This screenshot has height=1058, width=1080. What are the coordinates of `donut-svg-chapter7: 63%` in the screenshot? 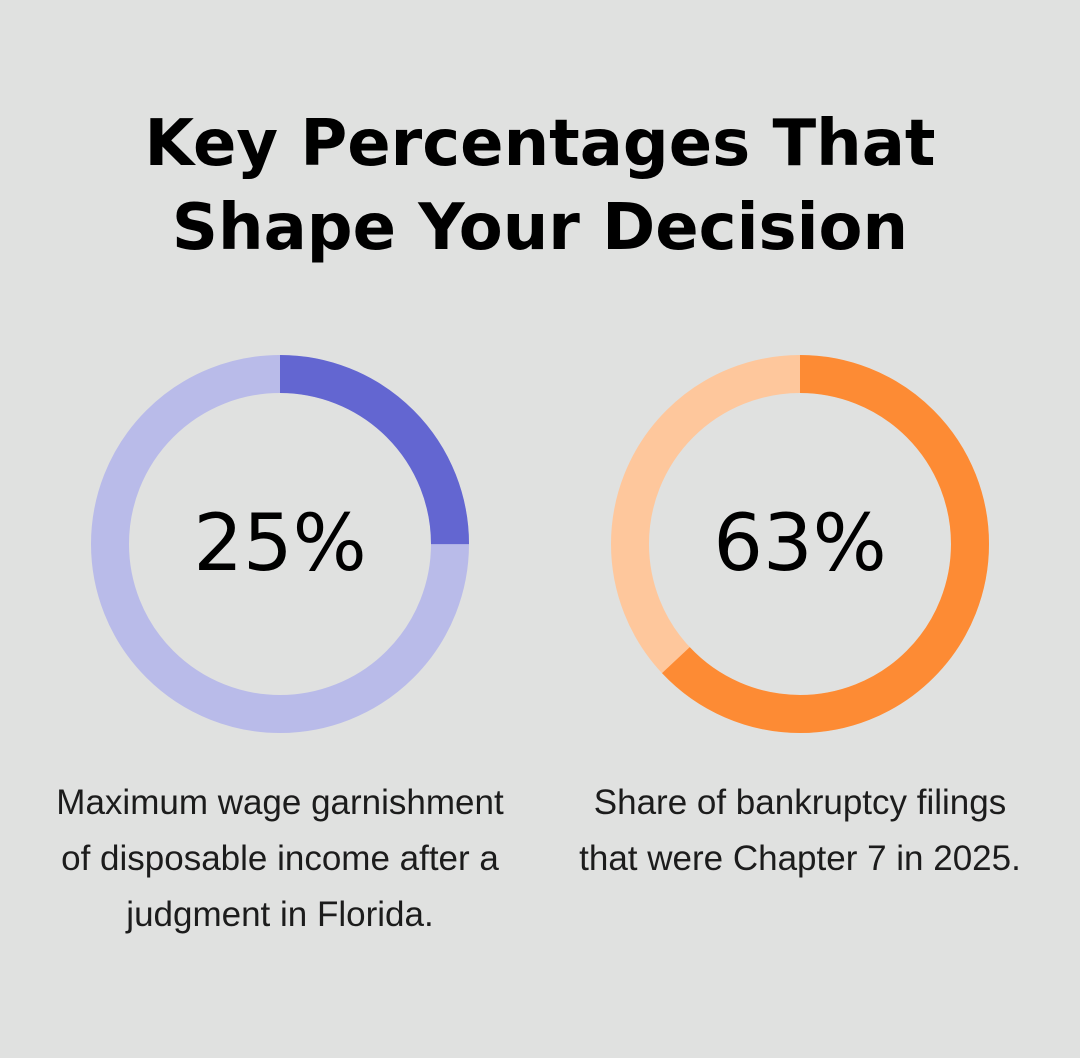 It's located at (800, 544).